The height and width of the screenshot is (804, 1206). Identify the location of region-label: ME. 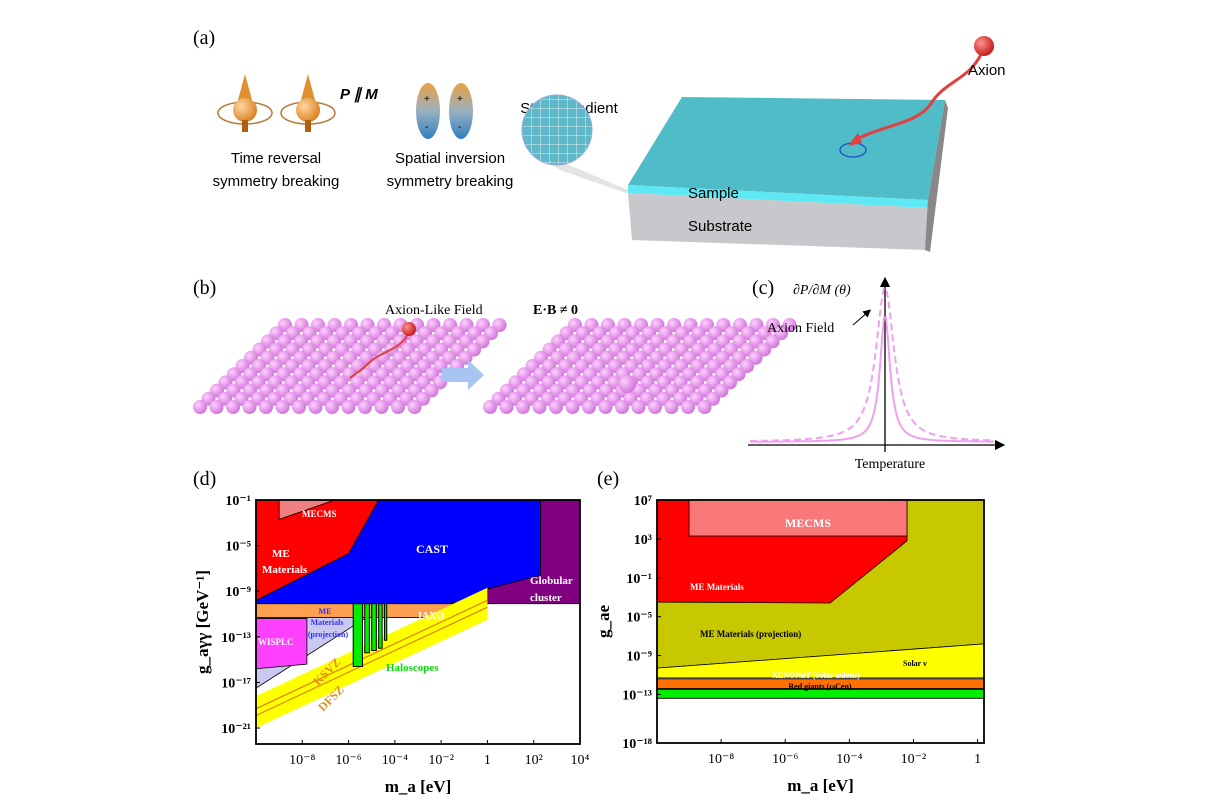
(325, 611).